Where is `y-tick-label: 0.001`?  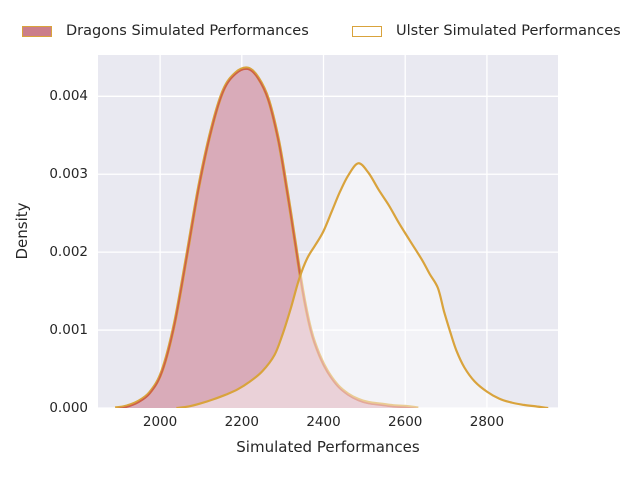 y-tick-label: 0.001 is located at coordinates (68, 330).